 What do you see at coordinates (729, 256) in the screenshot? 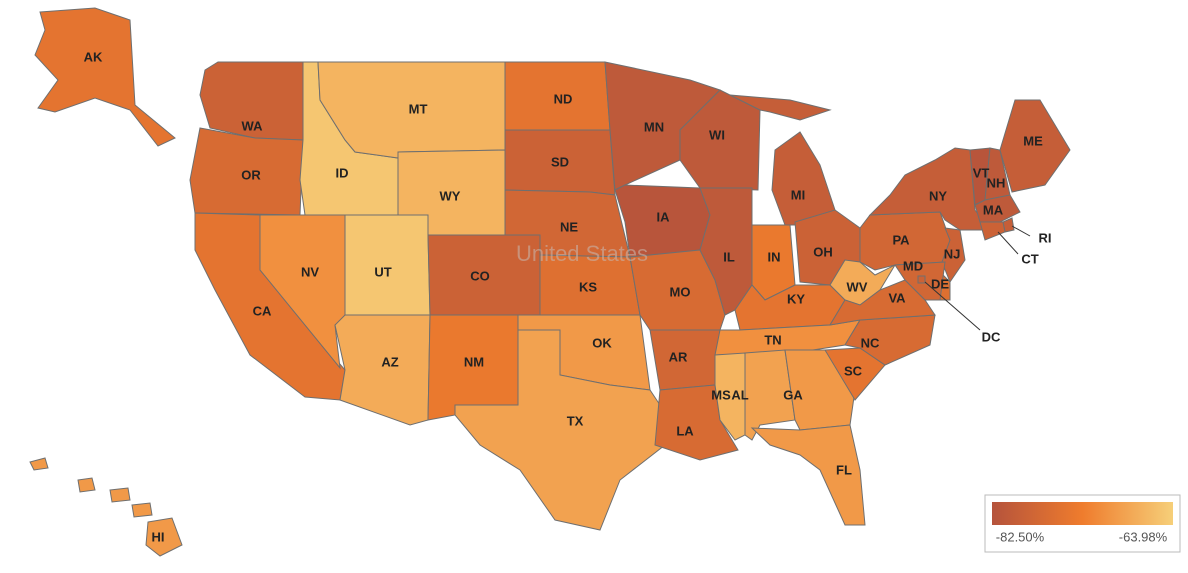
I see `state-label: IL` at bounding box center [729, 256].